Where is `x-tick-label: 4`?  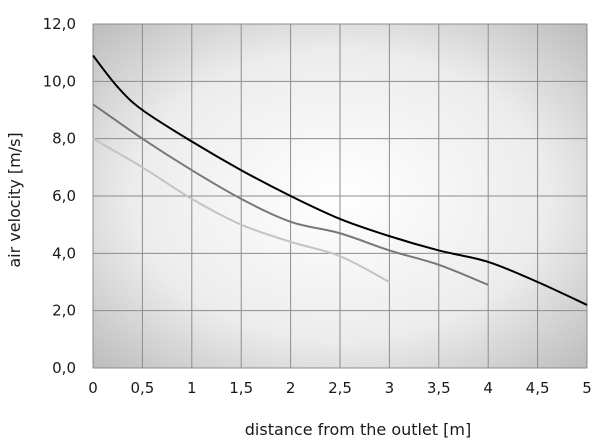 x-tick-label: 4 is located at coordinates (488, 388).